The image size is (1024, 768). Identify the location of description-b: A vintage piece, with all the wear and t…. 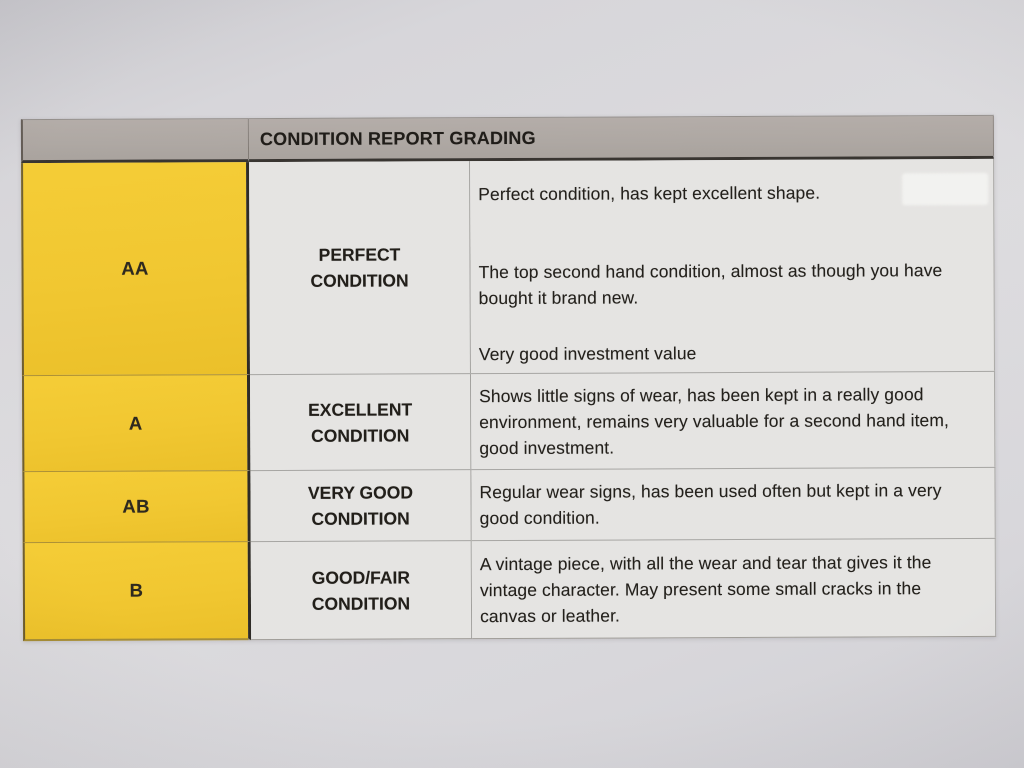
(705, 588).